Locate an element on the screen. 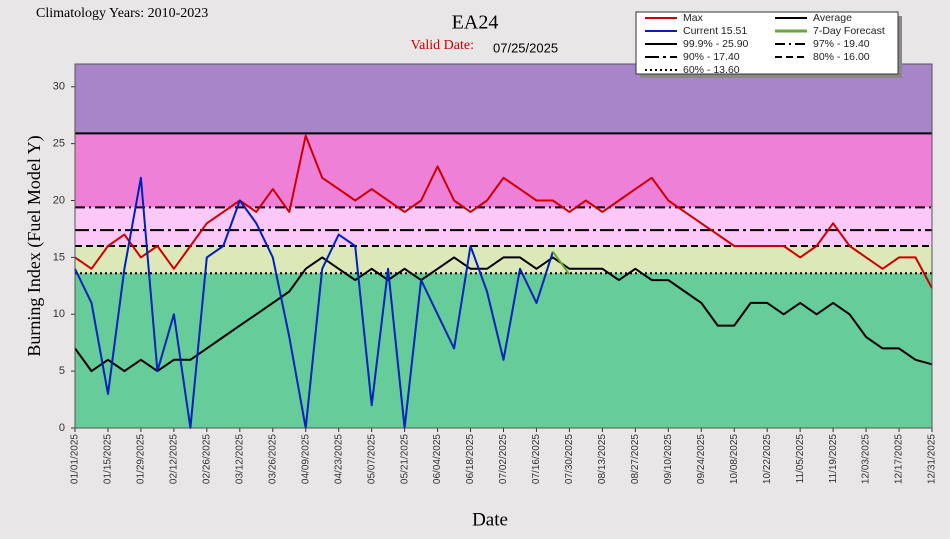 The image size is (950, 539). x-tick-label: 01/01/2025 is located at coordinates (75, 459).